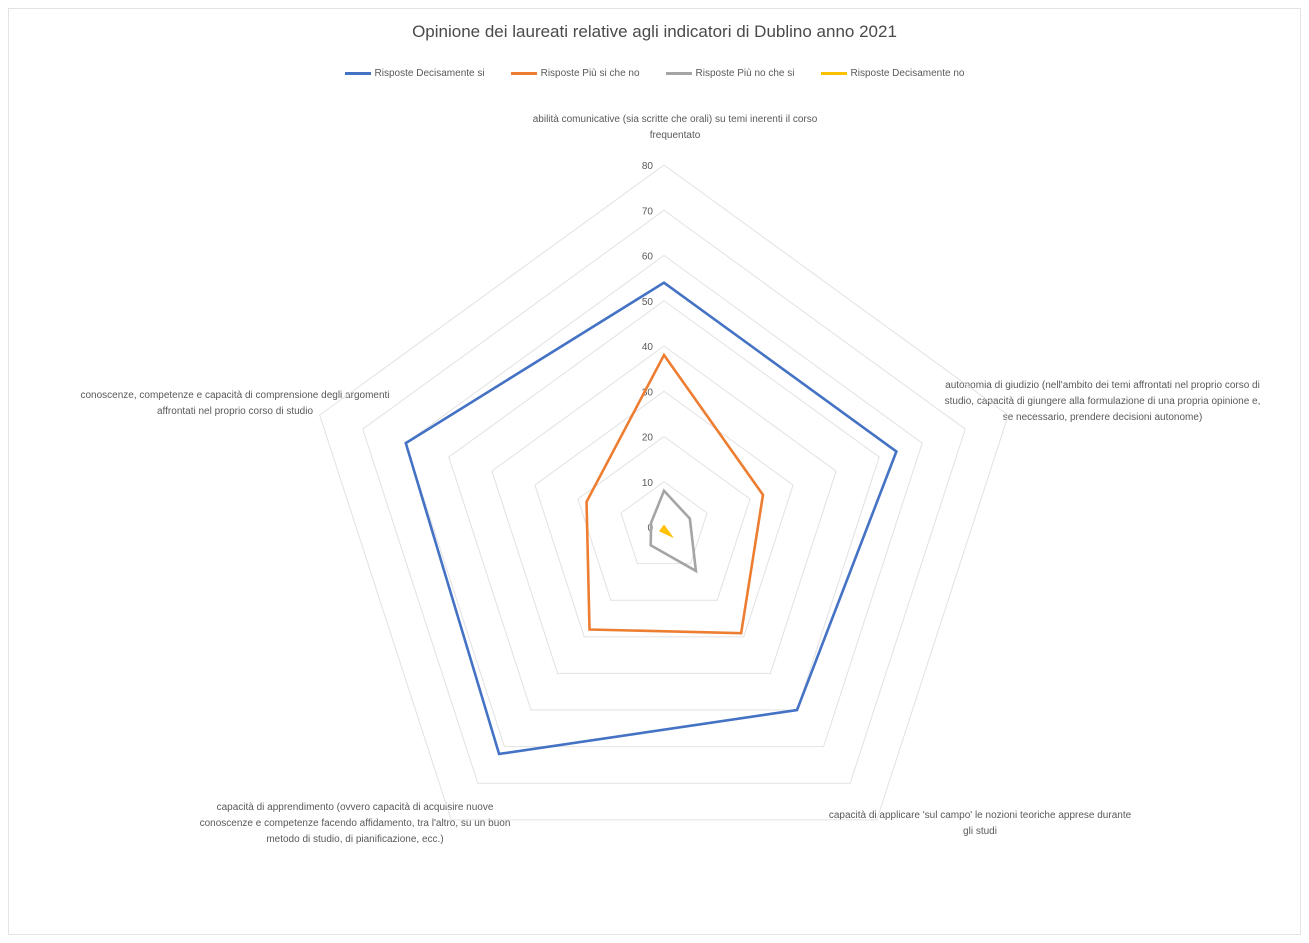  Describe the element at coordinates (745, 73) in the screenshot. I see `legend-label: Risposte Più no che si` at that location.